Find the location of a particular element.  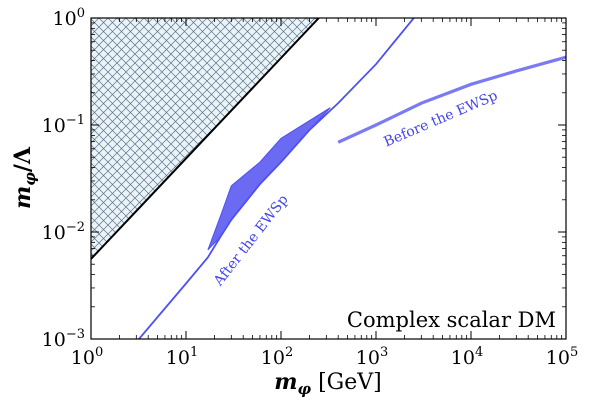

panel-label: Complex scalar DM is located at coordinates (451, 320).